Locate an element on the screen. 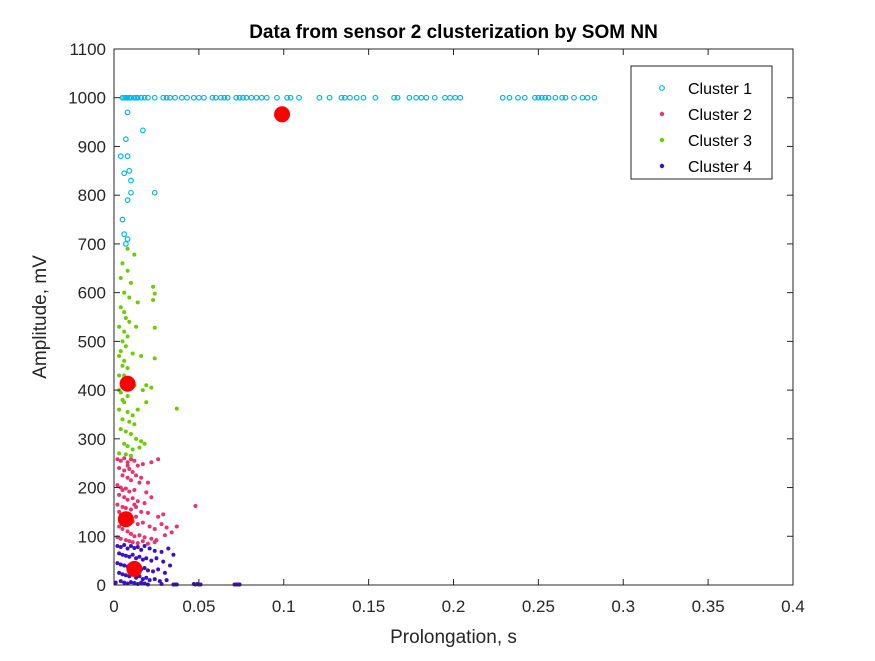  legend: Cluster 1 Cluster 2 Cluster 3 Cluster 4 is located at coordinates (701, 122).